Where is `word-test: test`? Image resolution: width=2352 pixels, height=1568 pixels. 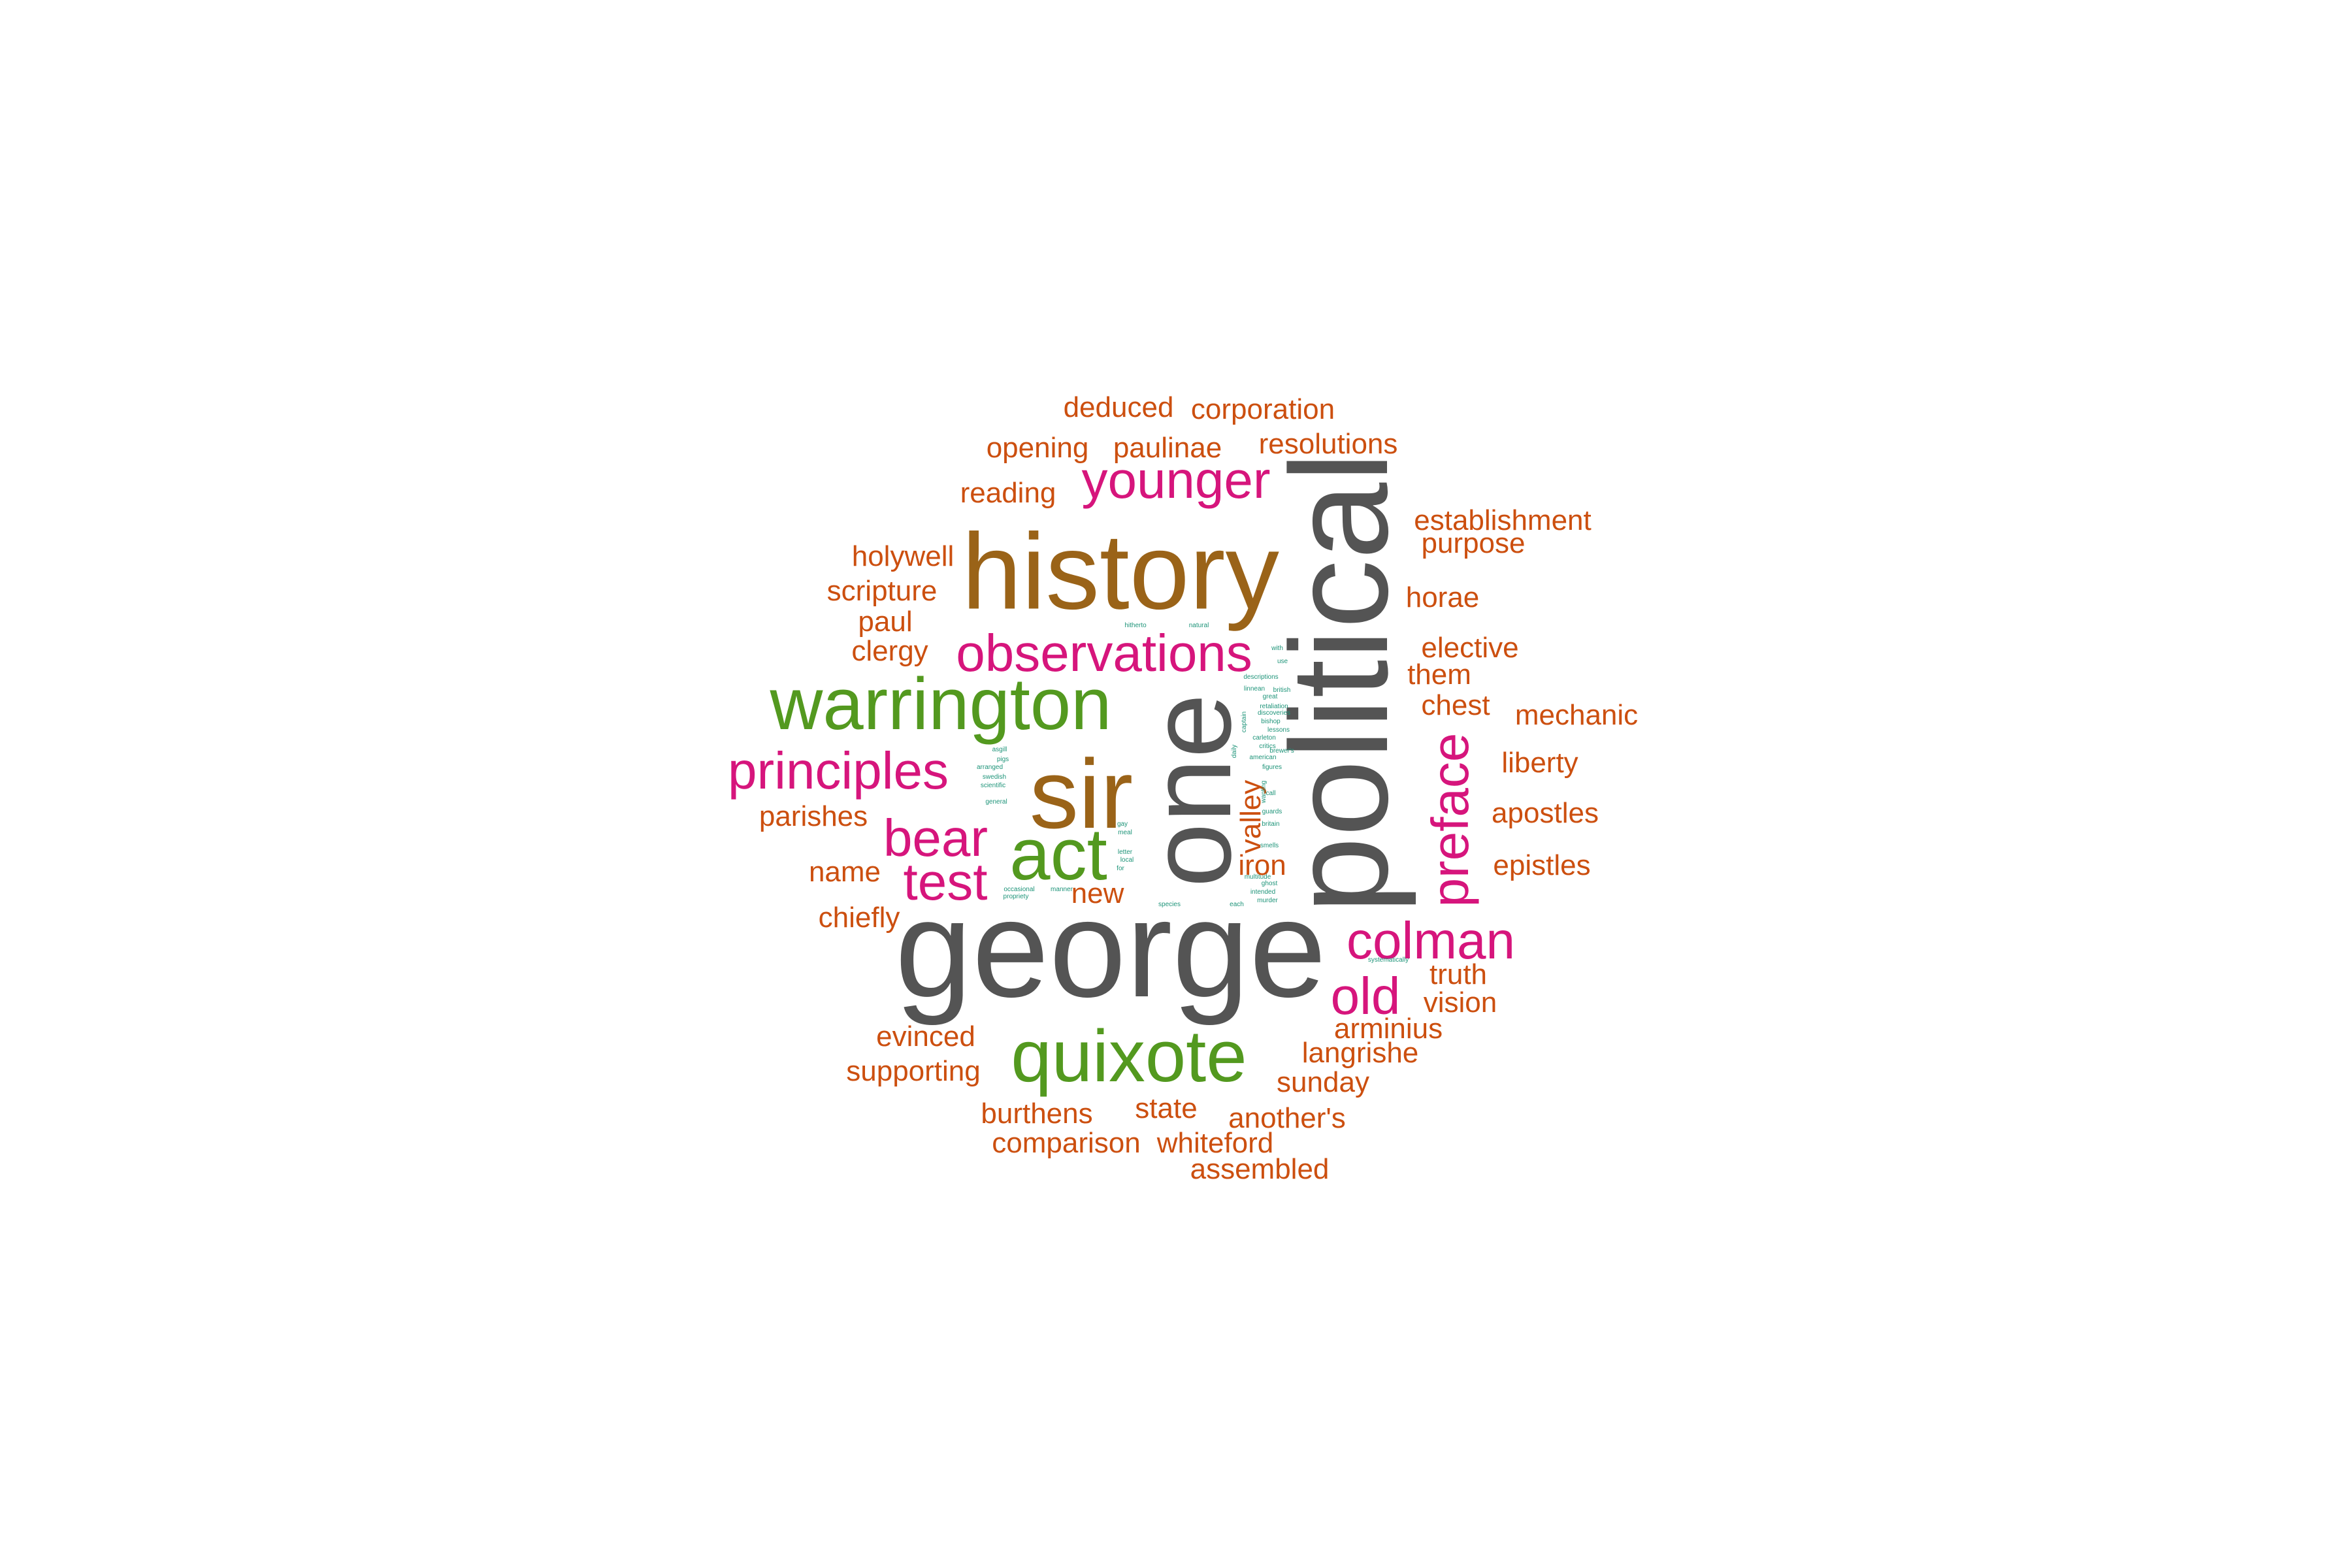 word-test: test is located at coordinates (945, 882).